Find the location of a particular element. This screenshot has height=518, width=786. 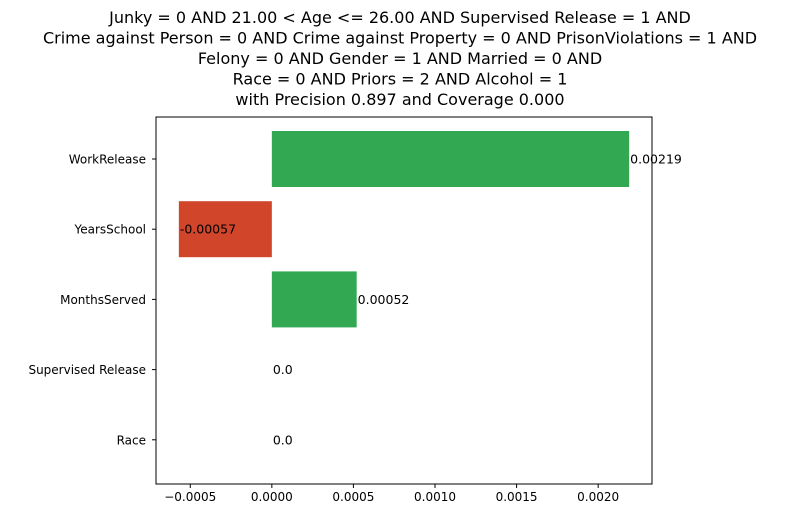

title-line-4: Race = 0 AND Priors = 2 AND Alcohol = 1 is located at coordinates (400, 79).